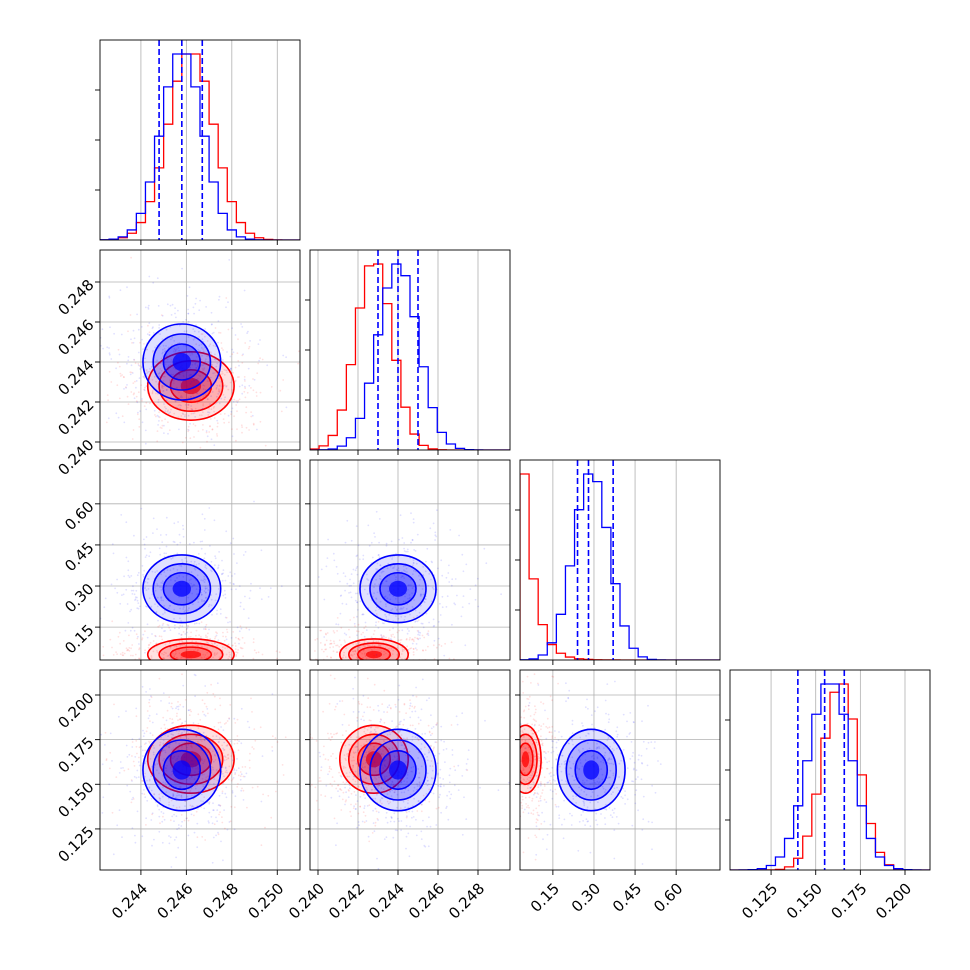  Describe the element at coordinates (79, 557) in the screenshot. I see `y-tick-label: 0.45` at that location.